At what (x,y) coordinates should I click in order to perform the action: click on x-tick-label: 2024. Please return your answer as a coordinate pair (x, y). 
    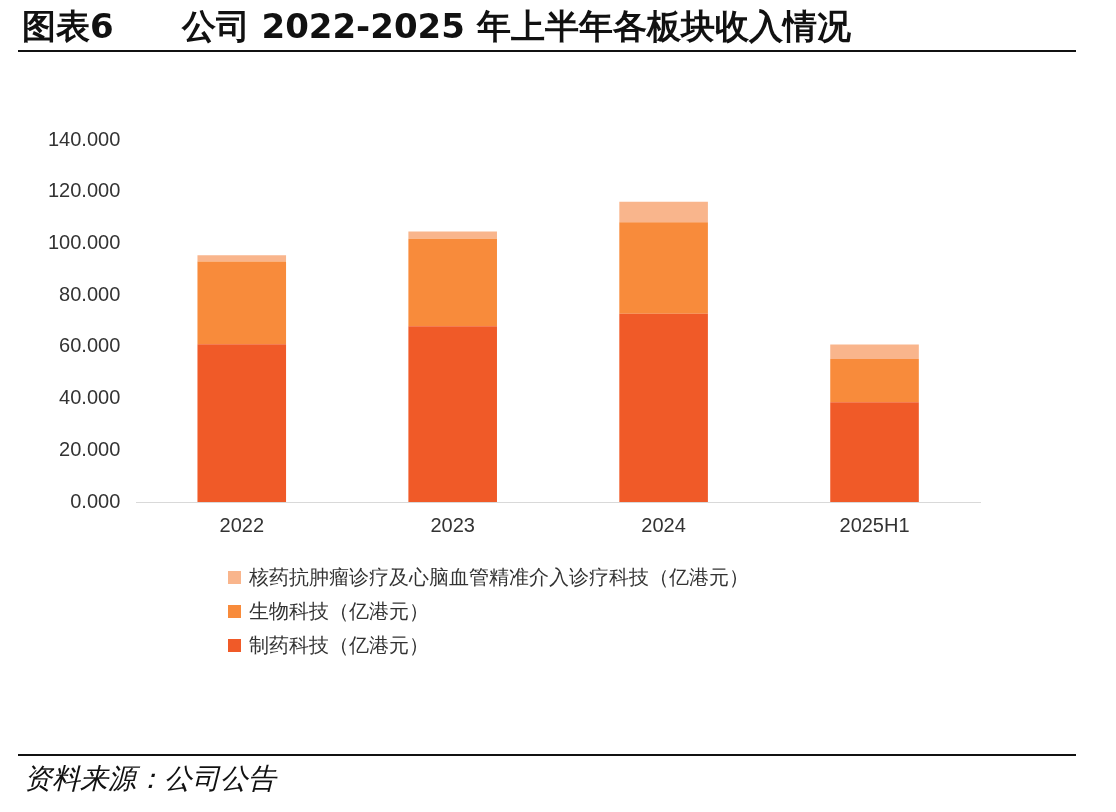
    Looking at the image, I should click on (663, 524).